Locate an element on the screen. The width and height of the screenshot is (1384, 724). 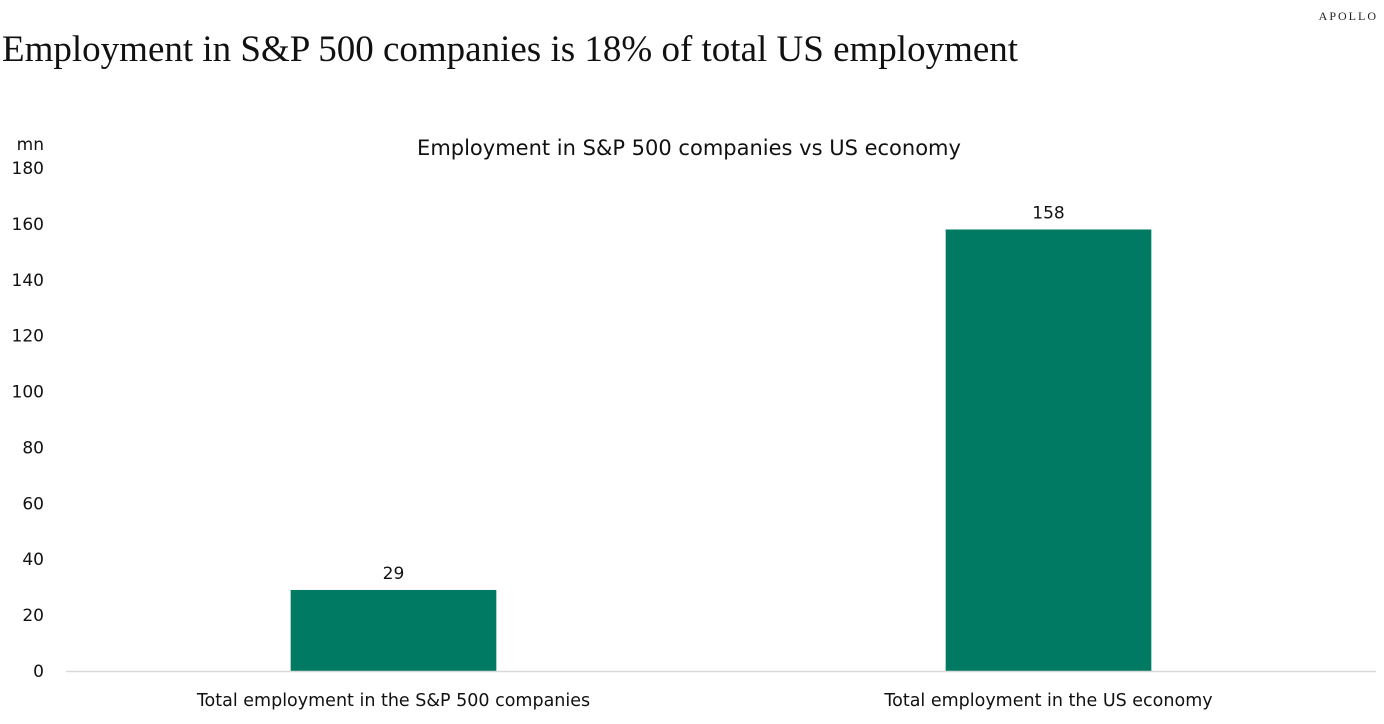
y-tick-label: 40 is located at coordinates (33, 560).